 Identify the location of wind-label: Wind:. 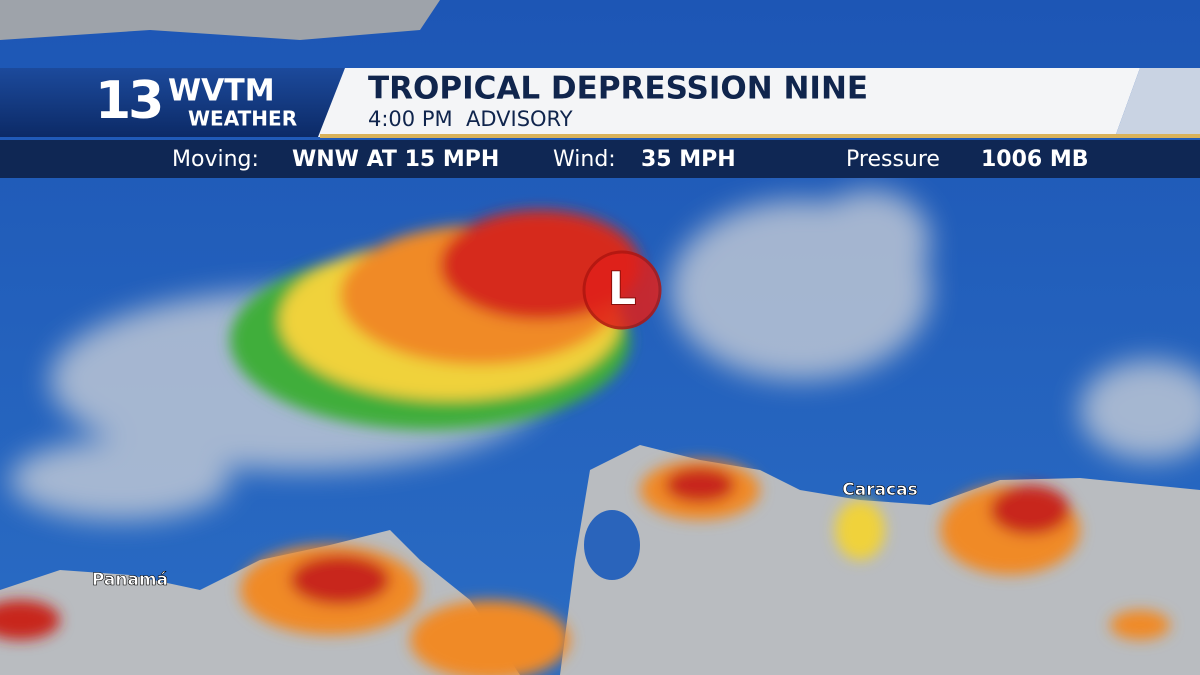
(584, 159).